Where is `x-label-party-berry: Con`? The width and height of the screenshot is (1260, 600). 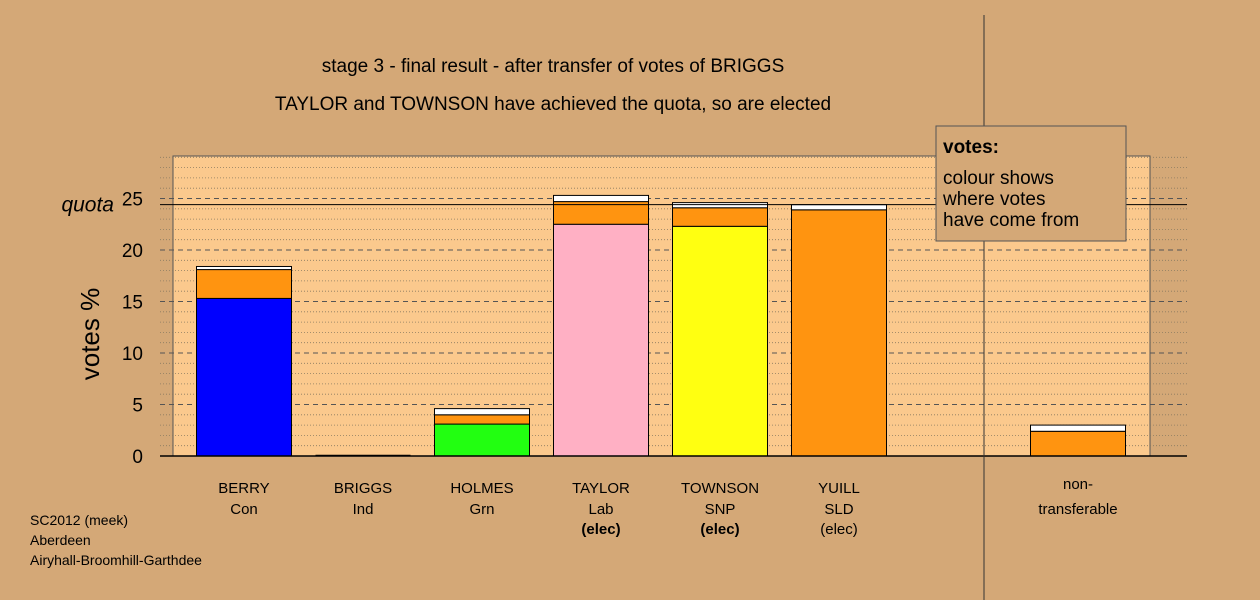 x-label-party-berry: Con is located at coordinates (244, 509).